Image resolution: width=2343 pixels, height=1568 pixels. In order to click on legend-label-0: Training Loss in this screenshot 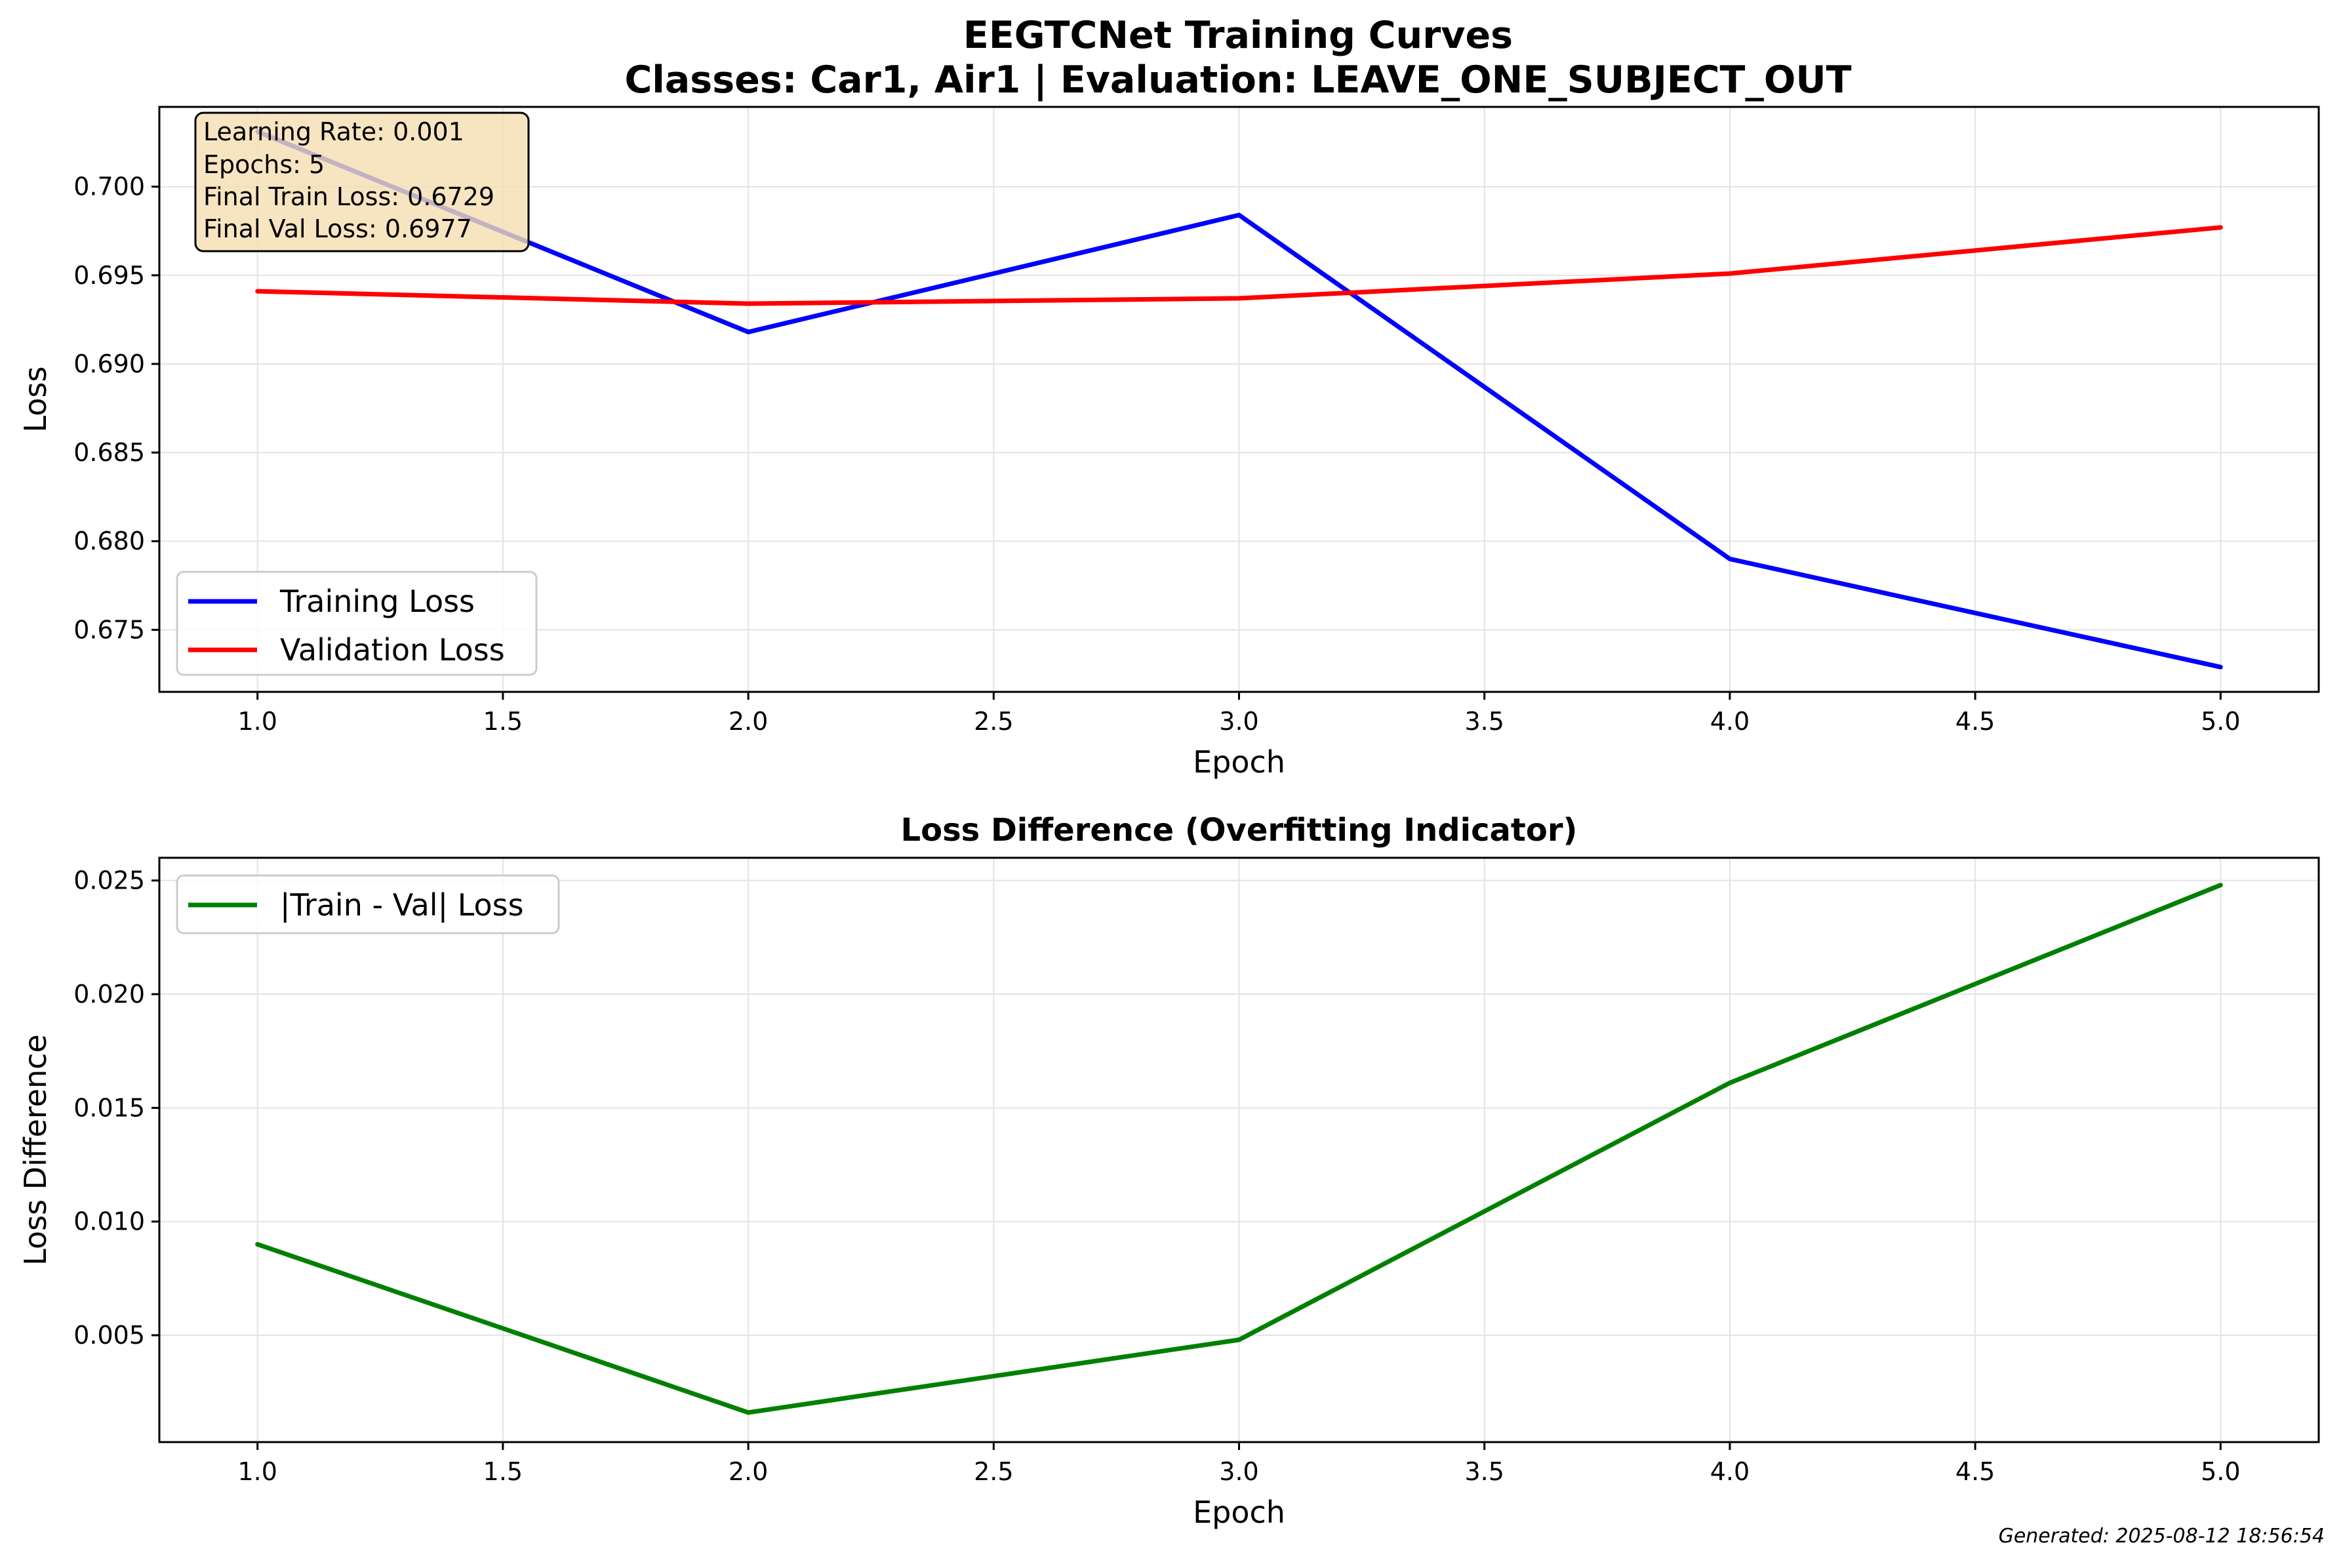, I will do `click(377, 601)`.